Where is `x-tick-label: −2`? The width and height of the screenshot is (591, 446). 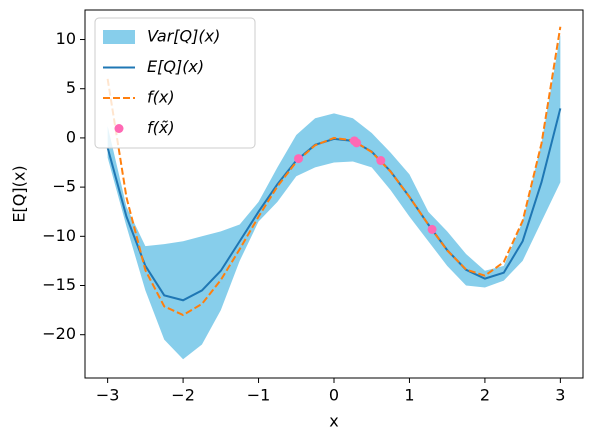 x-tick-label: −2 is located at coordinates (183, 395).